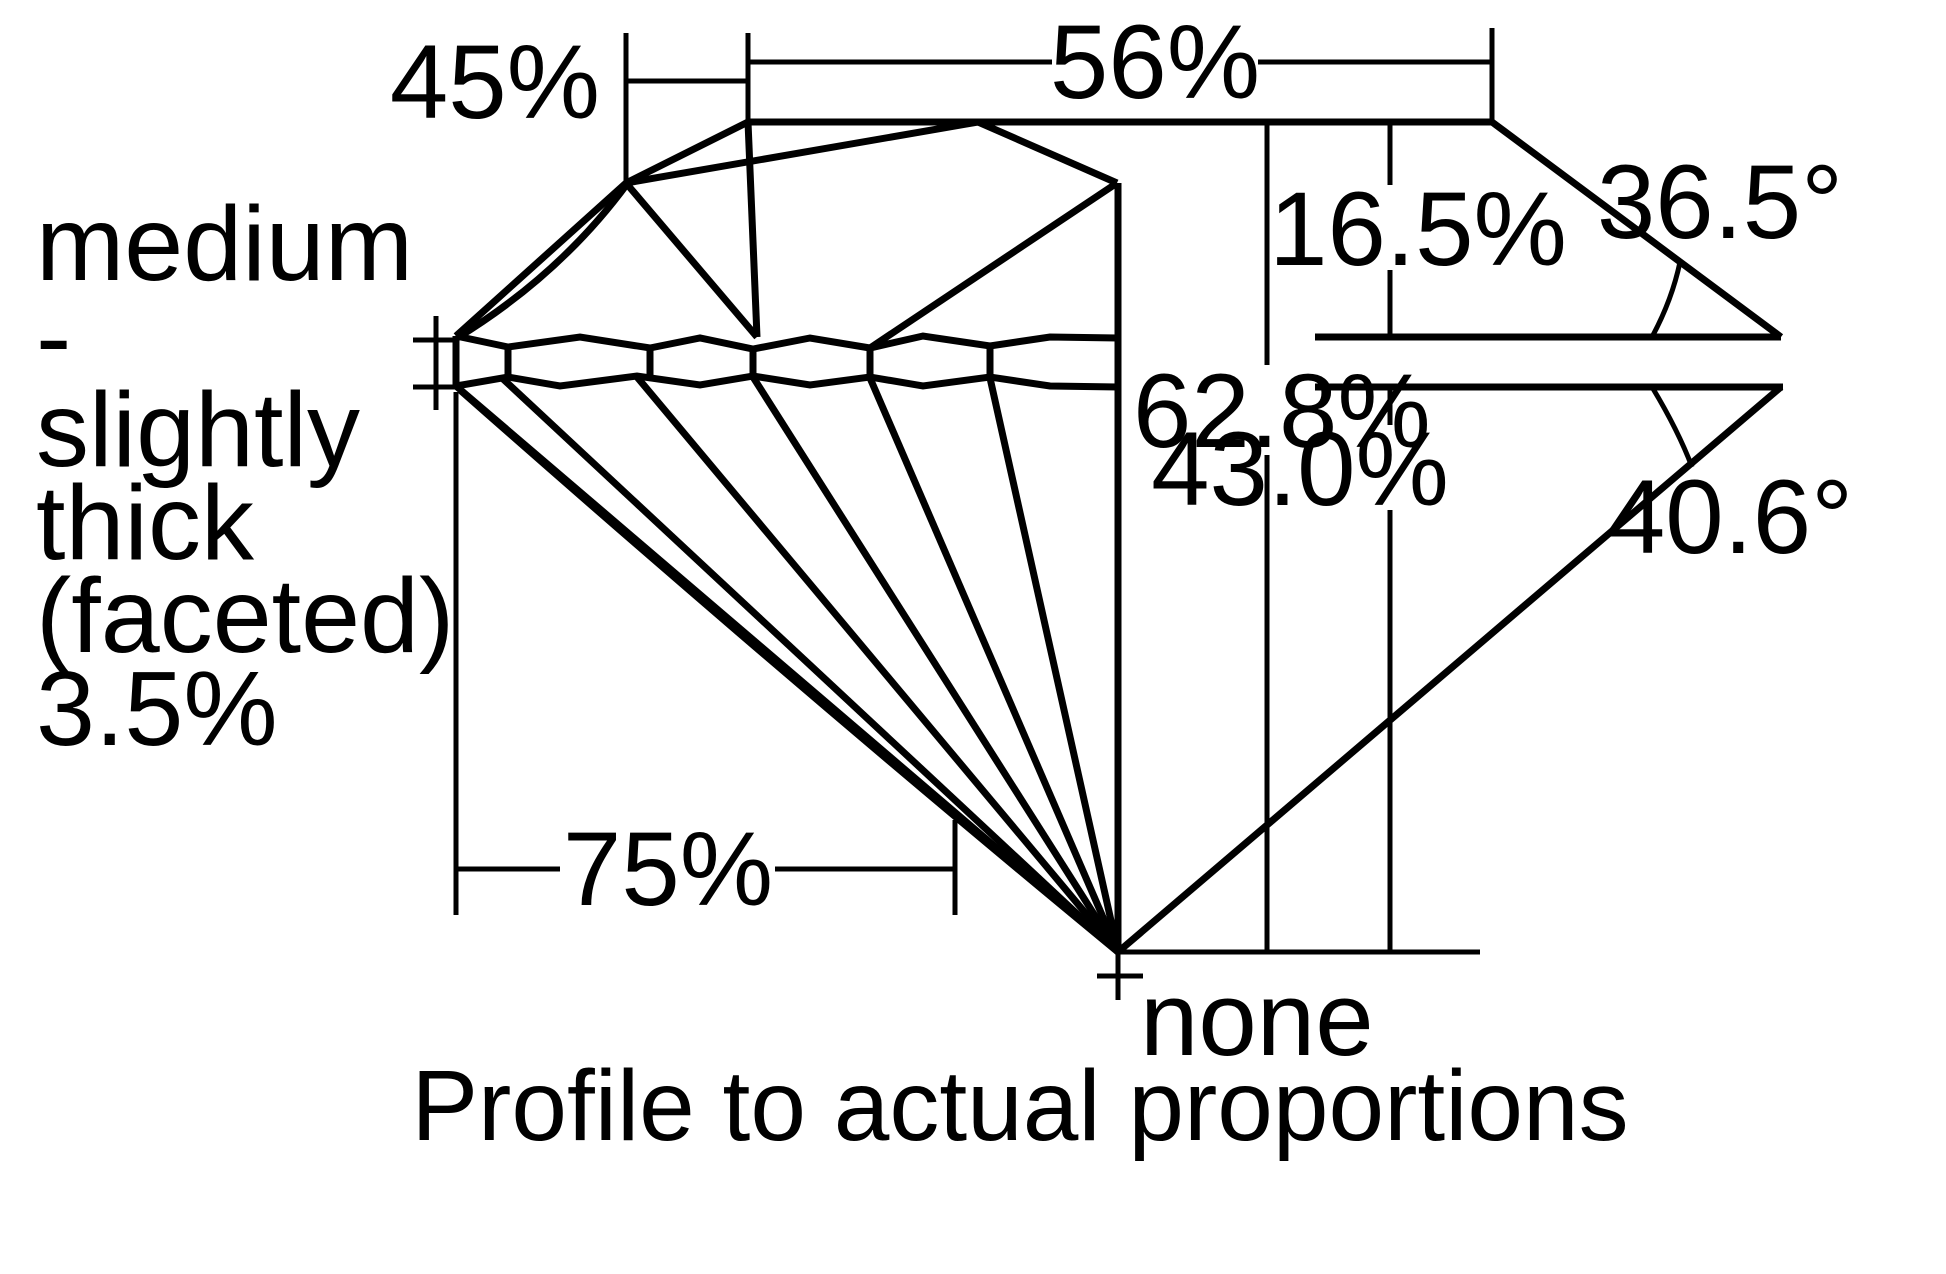 This screenshot has width=1946, height=1274. Describe the element at coordinates (786, 234) in the screenshot. I see `crown-facets-left` at that location.